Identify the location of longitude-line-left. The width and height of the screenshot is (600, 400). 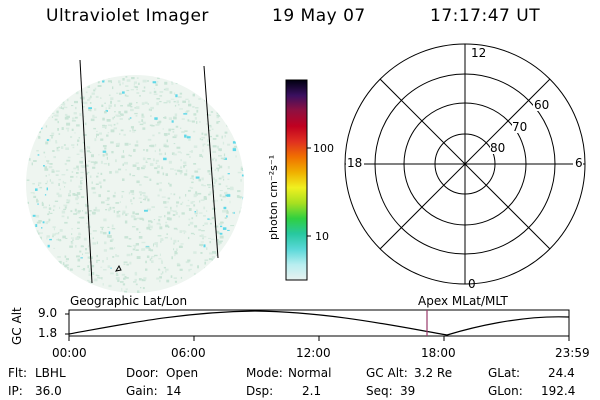
(86, 171).